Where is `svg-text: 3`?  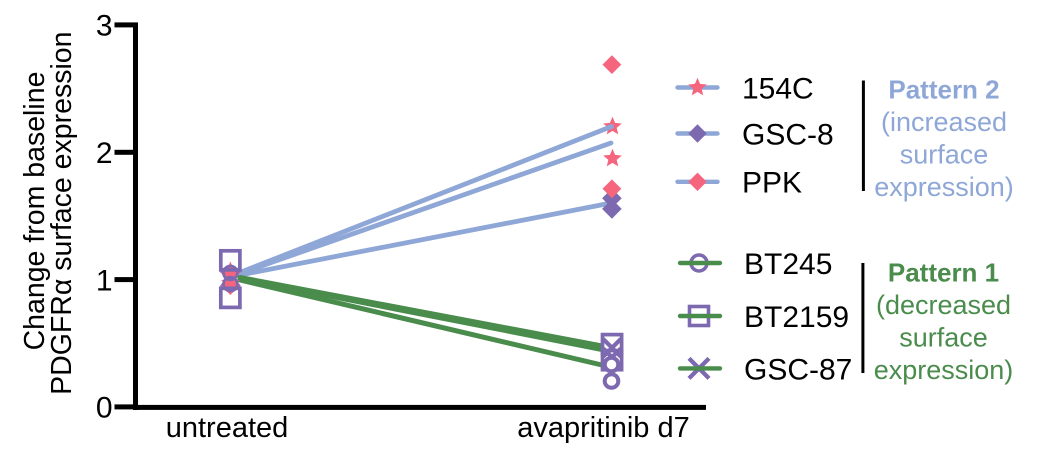
svg-text: 3 is located at coordinates (104, 26).